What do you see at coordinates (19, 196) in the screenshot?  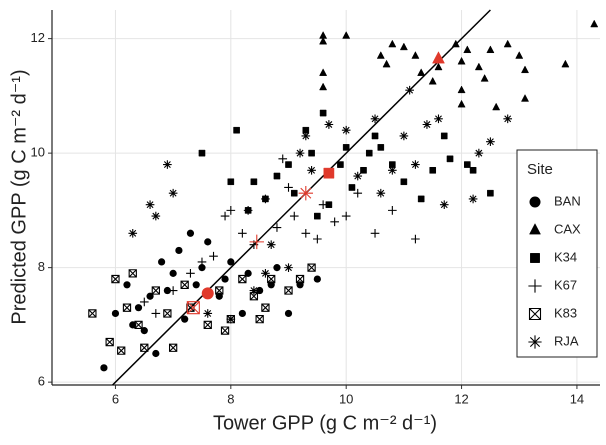 I see `y-axis-label: Predicted GPP (g C m⁻² d⁻¹)` at bounding box center [19, 196].